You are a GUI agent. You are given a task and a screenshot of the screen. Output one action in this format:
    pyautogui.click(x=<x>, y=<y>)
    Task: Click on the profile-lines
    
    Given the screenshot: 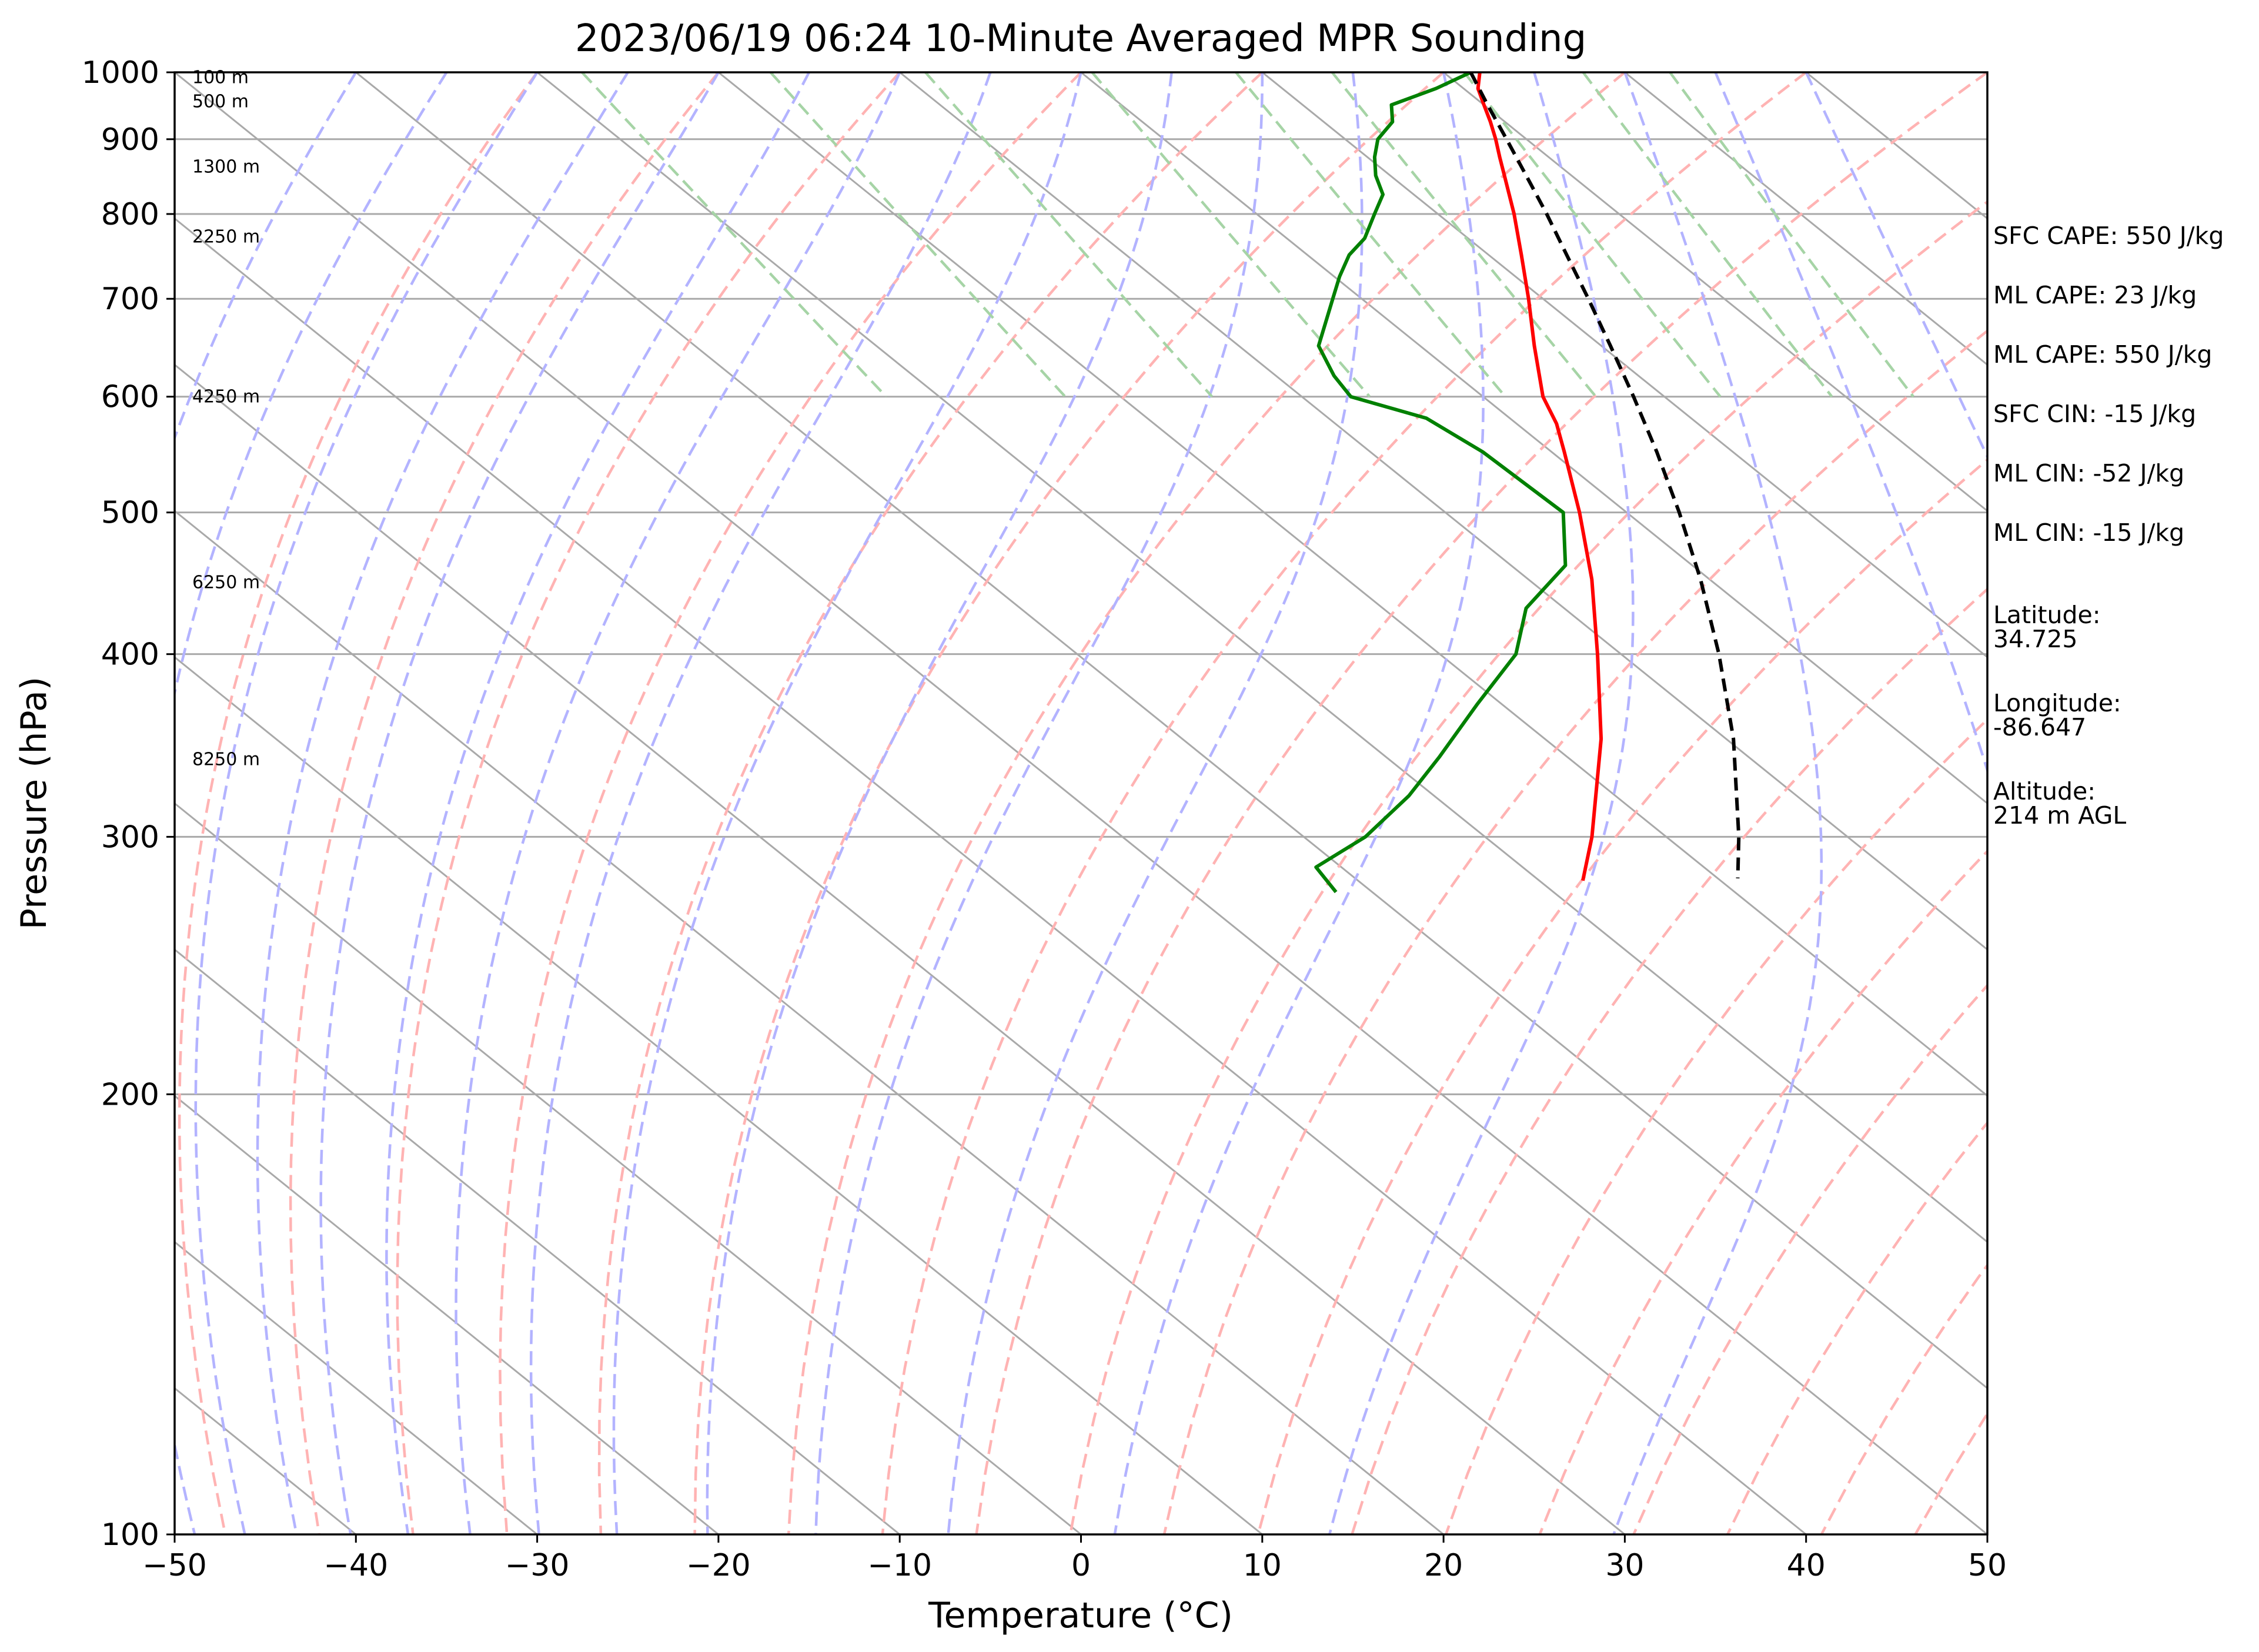 What is the action you would take?
    pyautogui.click(x=1527, y=483)
    